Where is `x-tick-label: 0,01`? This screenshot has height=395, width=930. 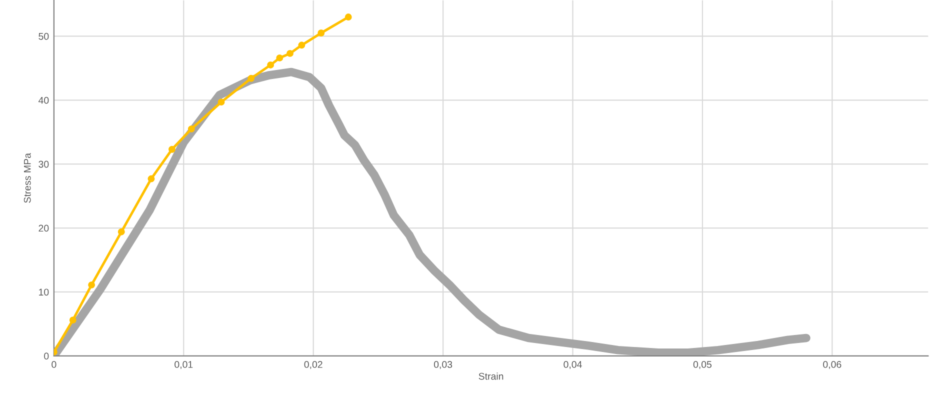 x-tick-label: 0,01 is located at coordinates (183, 365).